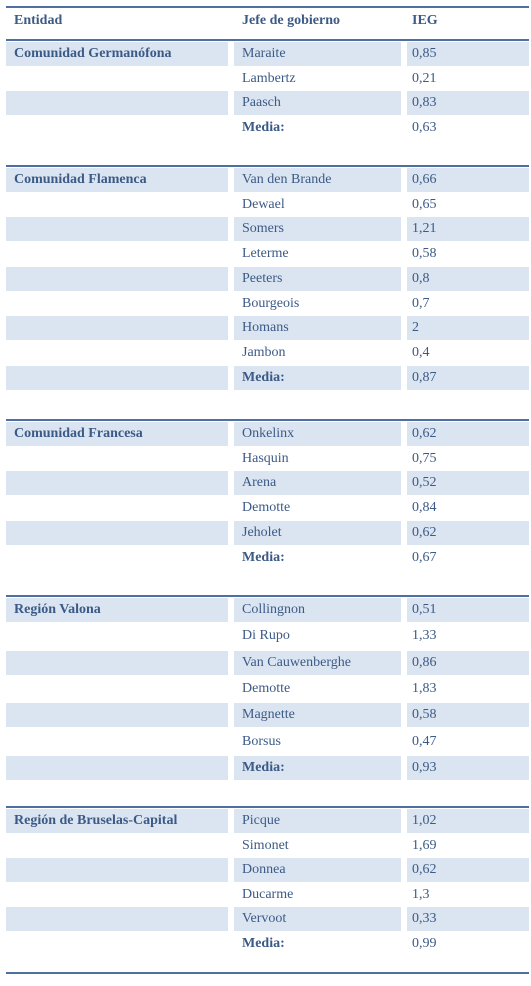 Image resolution: width=531 pixels, height=986 pixels. I want to click on table-row: Di Rupo 1,33, so click(265, 636).